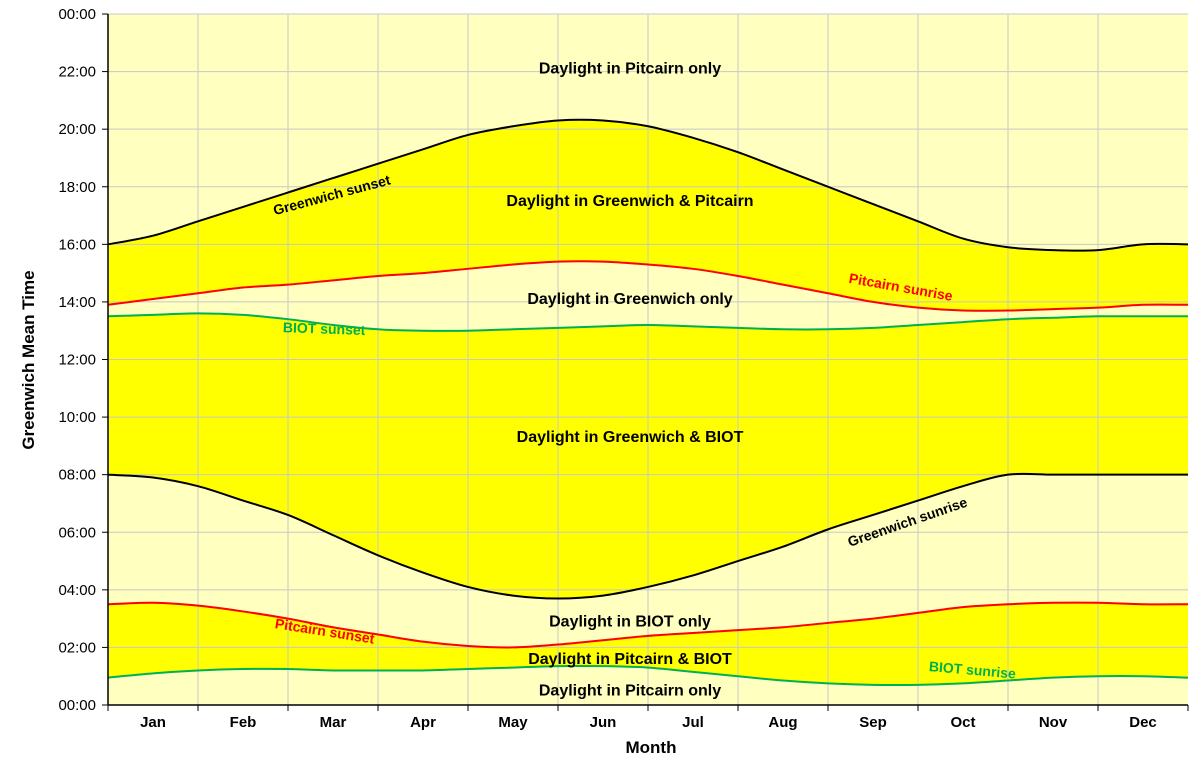  Describe the element at coordinates (1143, 722) in the screenshot. I see `x-tick-label: Dec` at that location.